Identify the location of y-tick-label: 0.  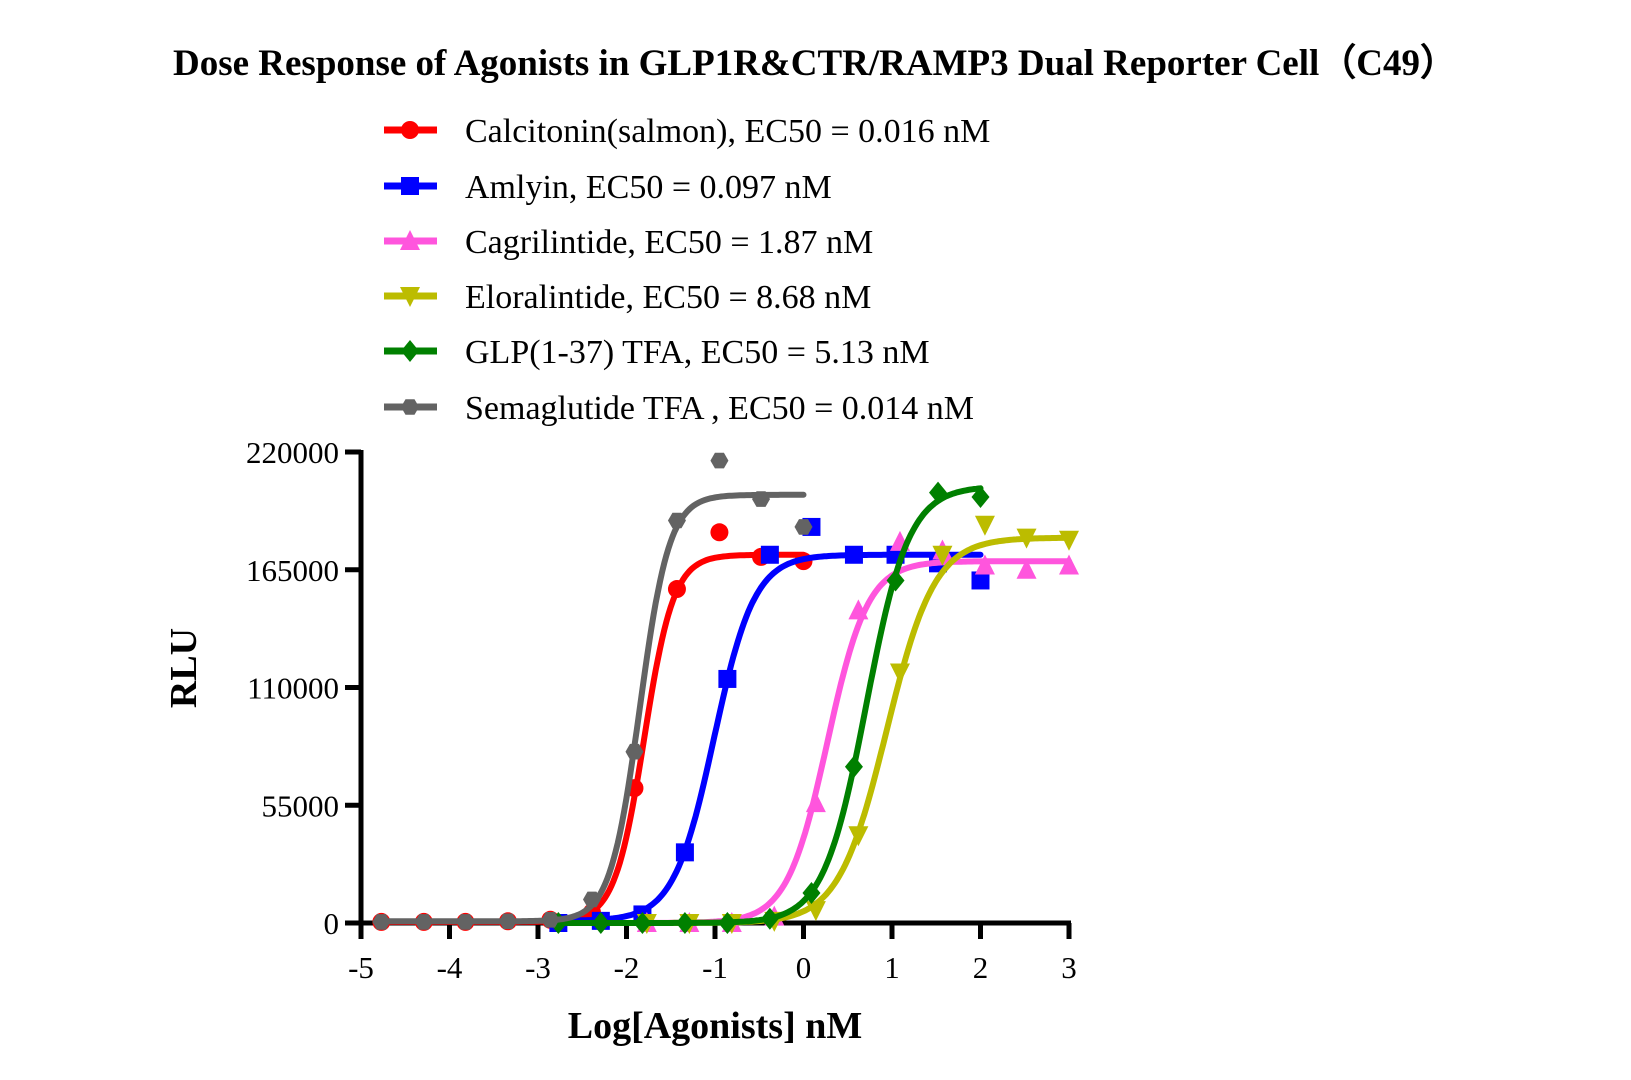
(332, 923).